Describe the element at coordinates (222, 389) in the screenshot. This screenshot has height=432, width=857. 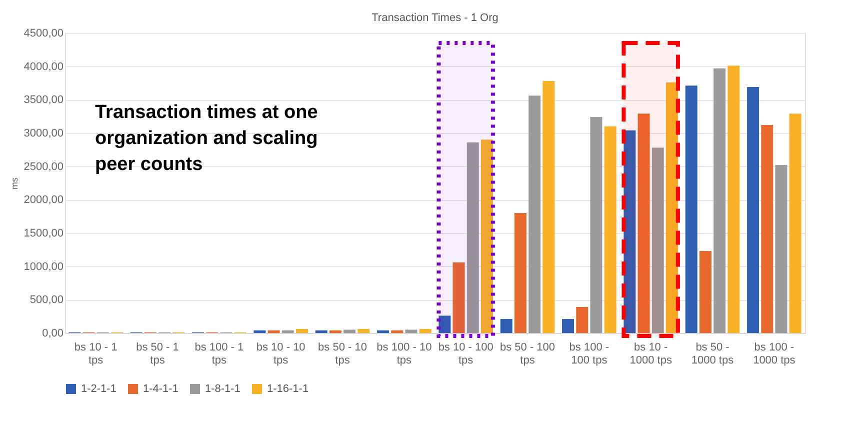
I see `legend-label: 1-8-1-1` at that location.